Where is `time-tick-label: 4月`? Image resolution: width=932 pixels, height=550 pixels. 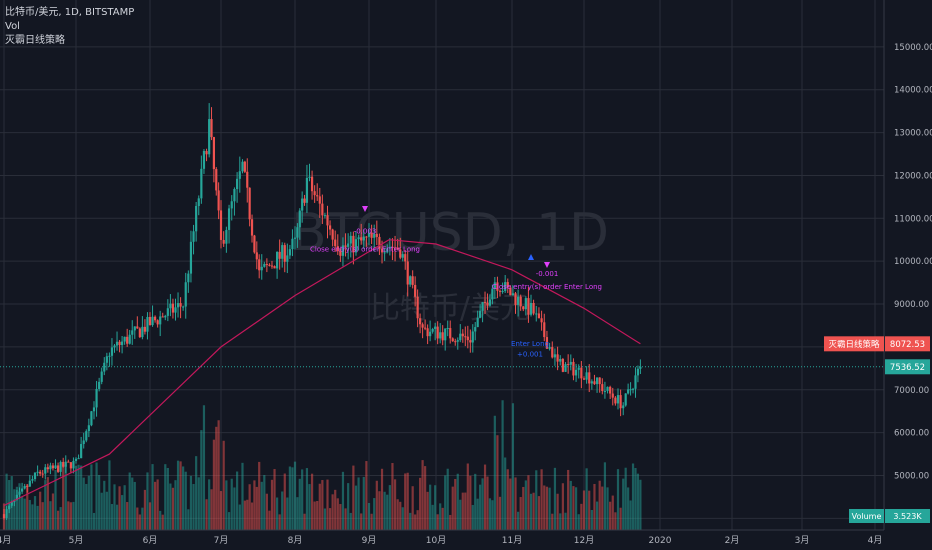 time-tick-label: 4月 is located at coordinates (875, 540).